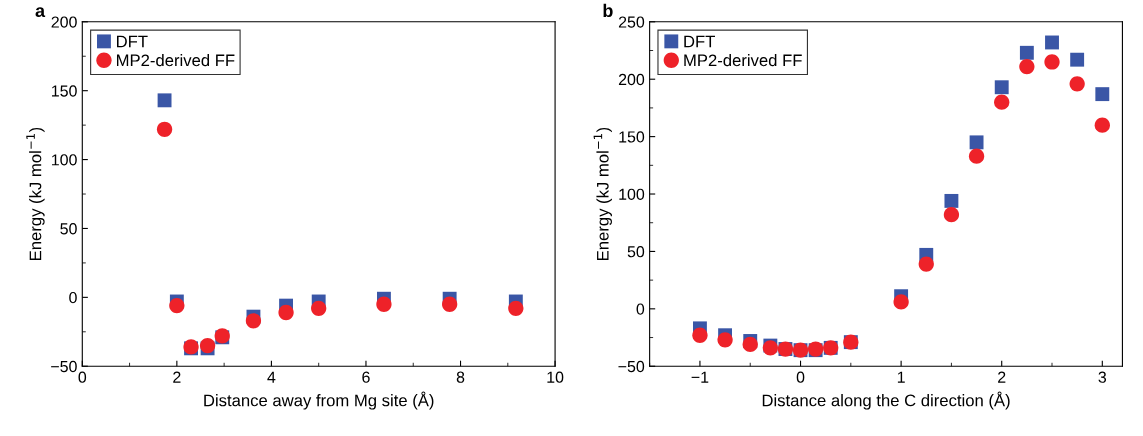 This screenshot has width=1143, height=436. What do you see at coordinates (631, 22) in the screenshot?
I see `y-tick-label: 250` at bounding box center [631, 22].